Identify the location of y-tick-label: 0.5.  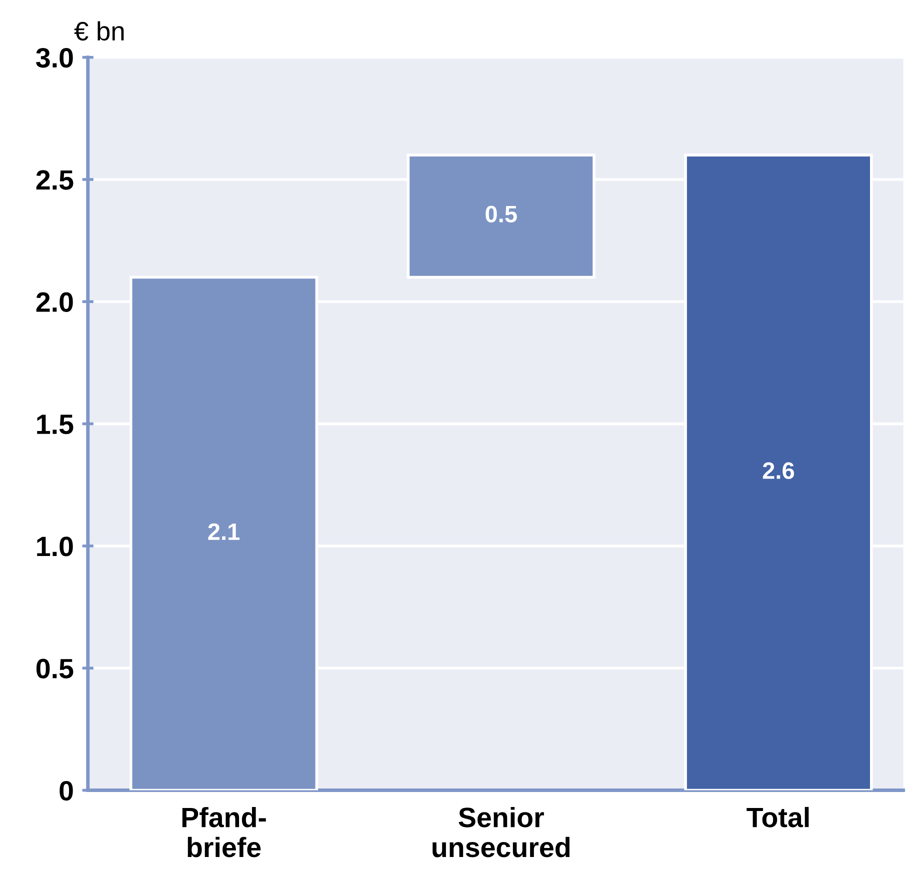
(55, 668).